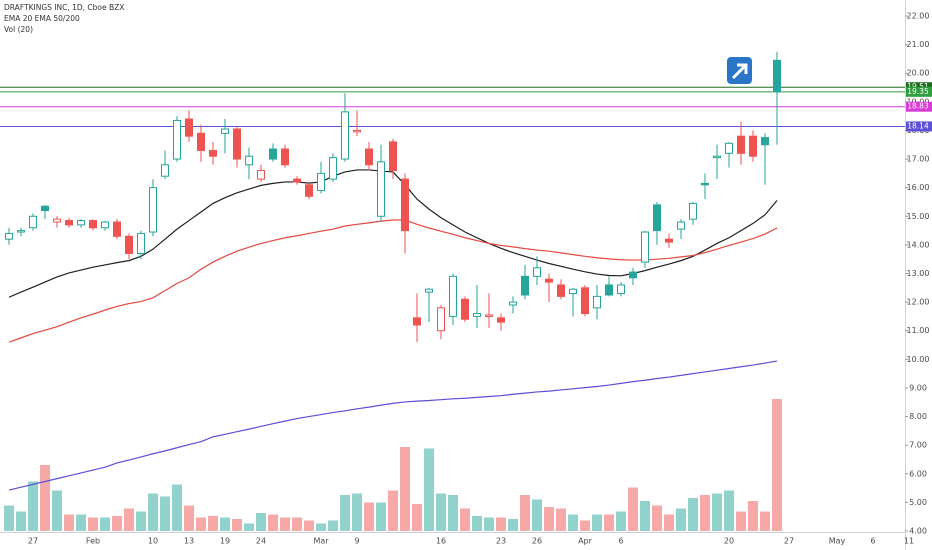 The image size is (932, 550). What do you see at coordinates (918, 473) in the screenshot?
I see `y-tick-label: 6.00` at bounding box center [918, 473].